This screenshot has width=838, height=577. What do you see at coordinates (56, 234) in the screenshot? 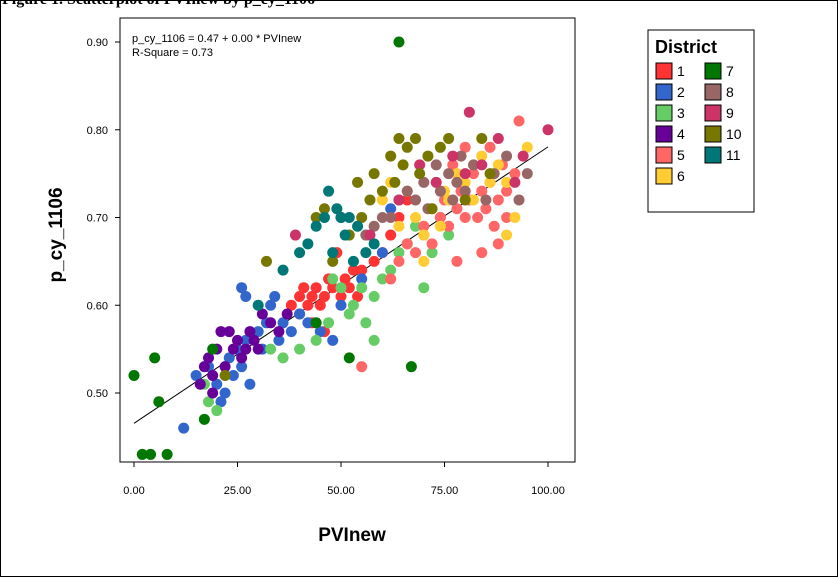
I see `y-axis-title: p_cy_1106` at bounding box center [56, 234].